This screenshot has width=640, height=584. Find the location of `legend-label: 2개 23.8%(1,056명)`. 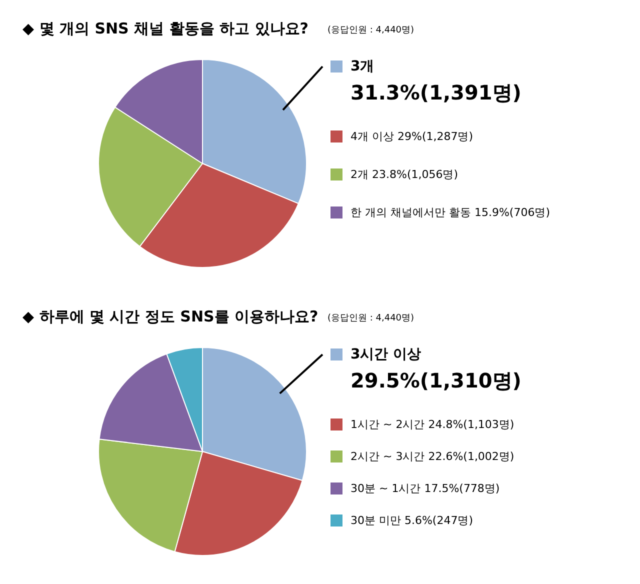

legend-label: 2개 23.8%(1,056명) is located at coordinates (404, 174).